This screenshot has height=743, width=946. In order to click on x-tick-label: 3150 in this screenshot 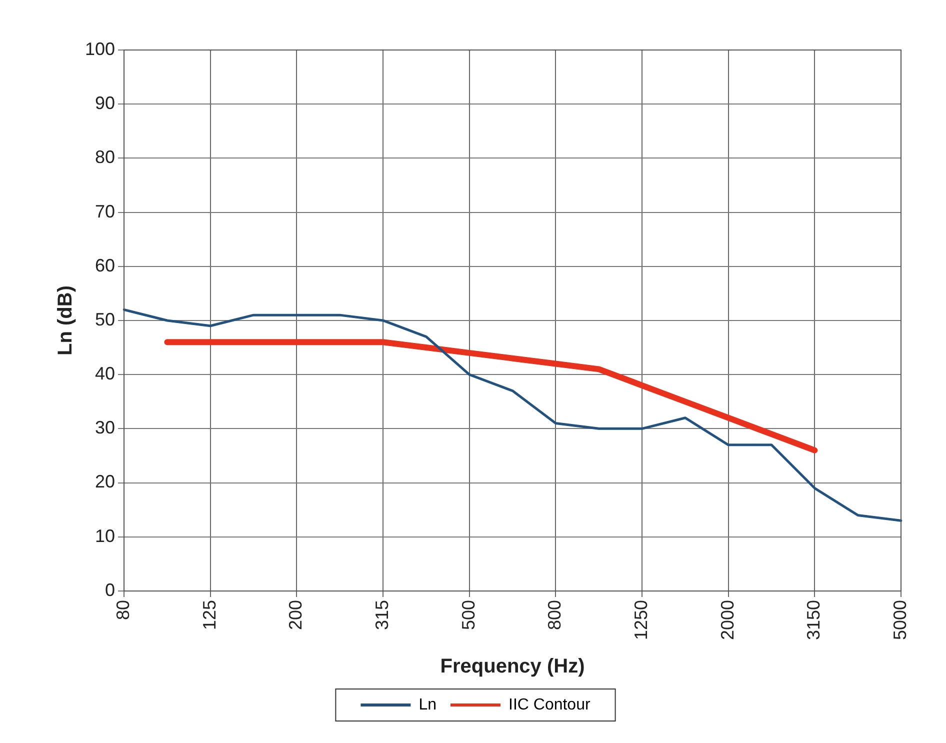, I will do `click(814, 620)`.